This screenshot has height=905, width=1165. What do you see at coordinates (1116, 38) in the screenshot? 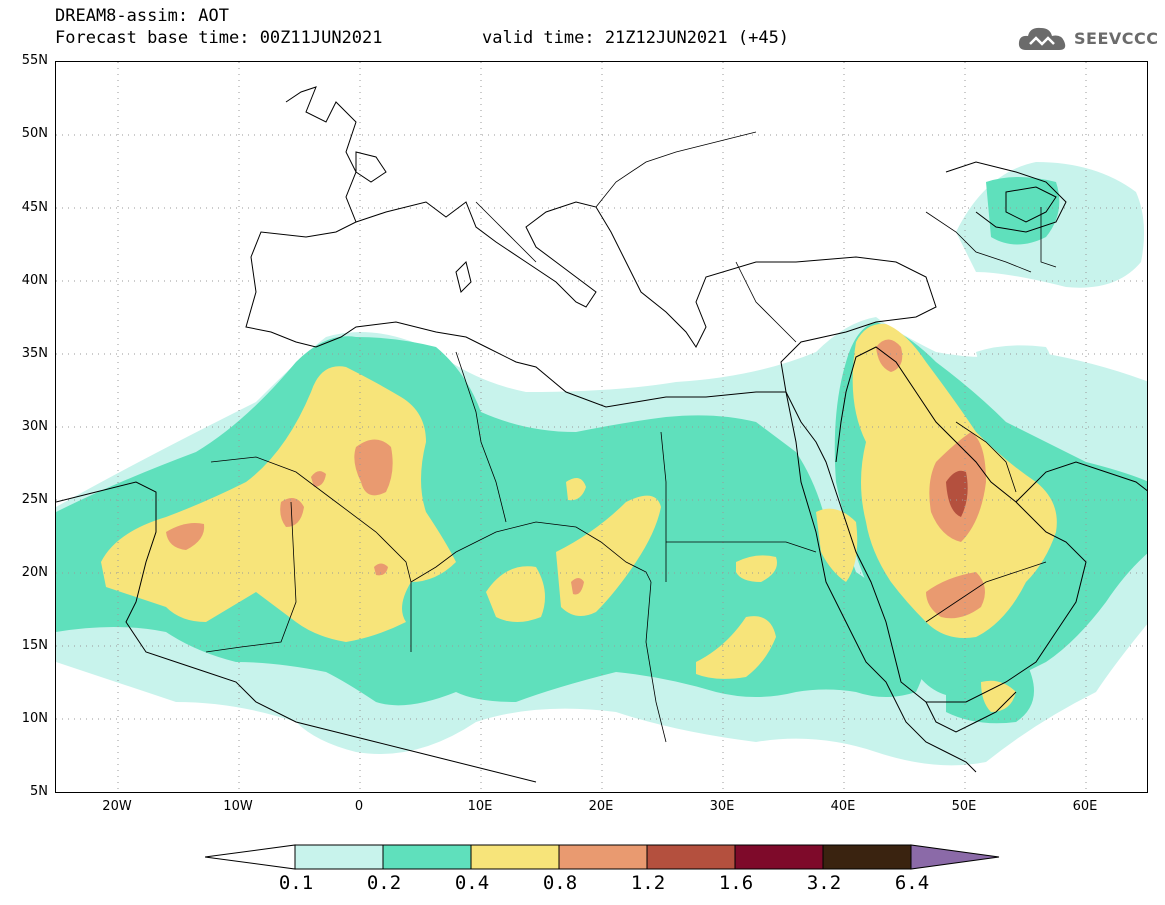
I see `logo-label: SEEVCCC` at bounding box center [1116, 38].